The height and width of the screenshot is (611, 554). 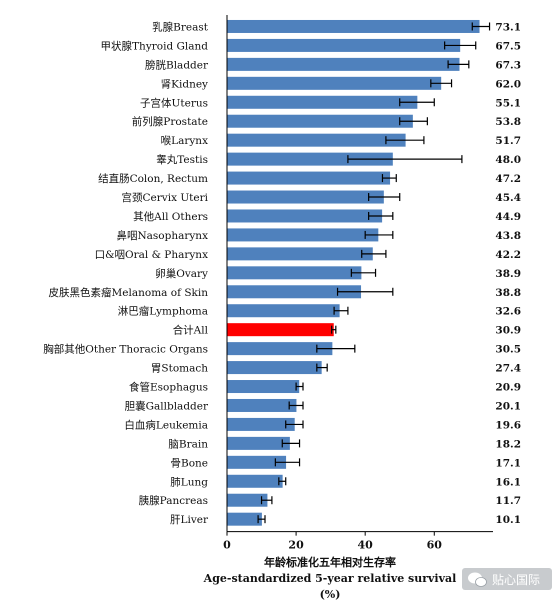 I want to click on category-label: 前列腺Prostate, so click(x=170, y=121).